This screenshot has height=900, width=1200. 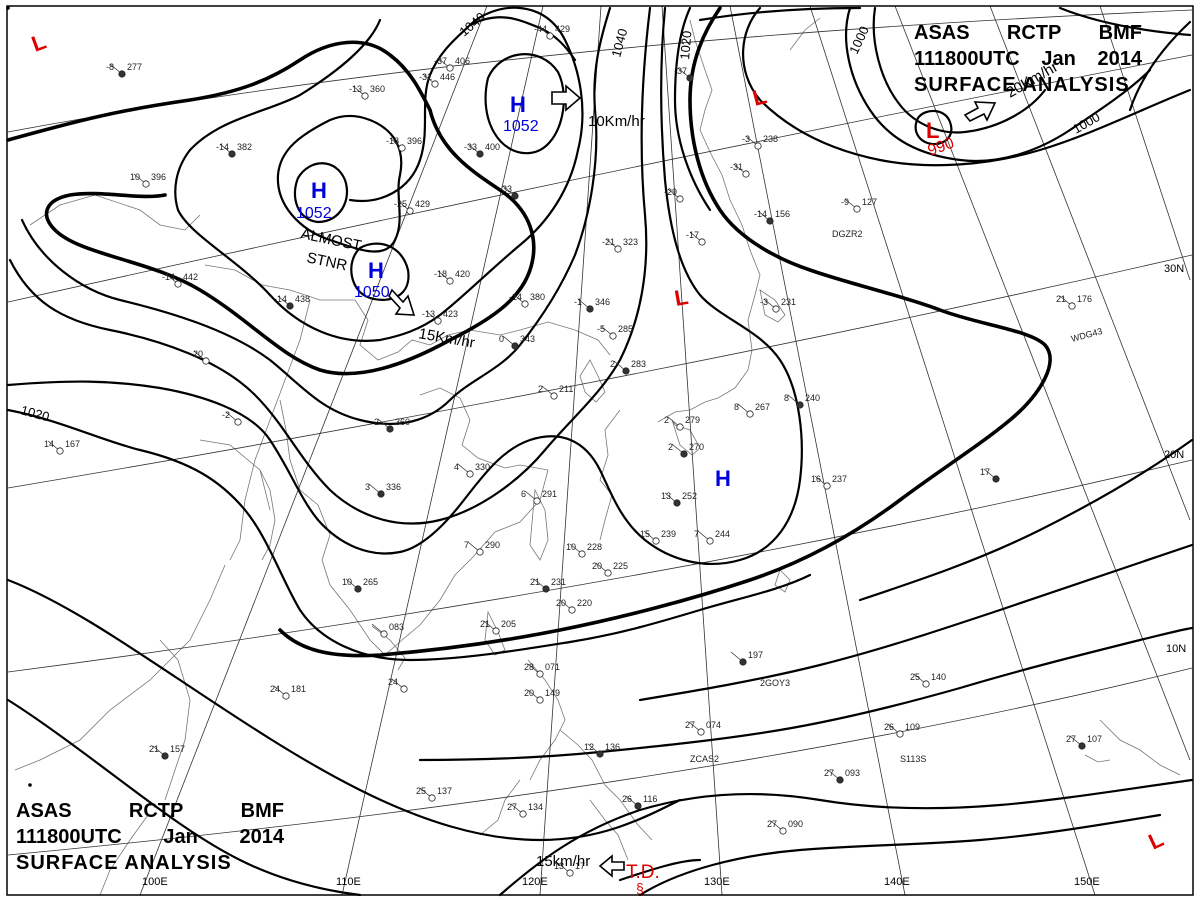 I want to click on station-temperature: 26, so click(x=889, y=727).